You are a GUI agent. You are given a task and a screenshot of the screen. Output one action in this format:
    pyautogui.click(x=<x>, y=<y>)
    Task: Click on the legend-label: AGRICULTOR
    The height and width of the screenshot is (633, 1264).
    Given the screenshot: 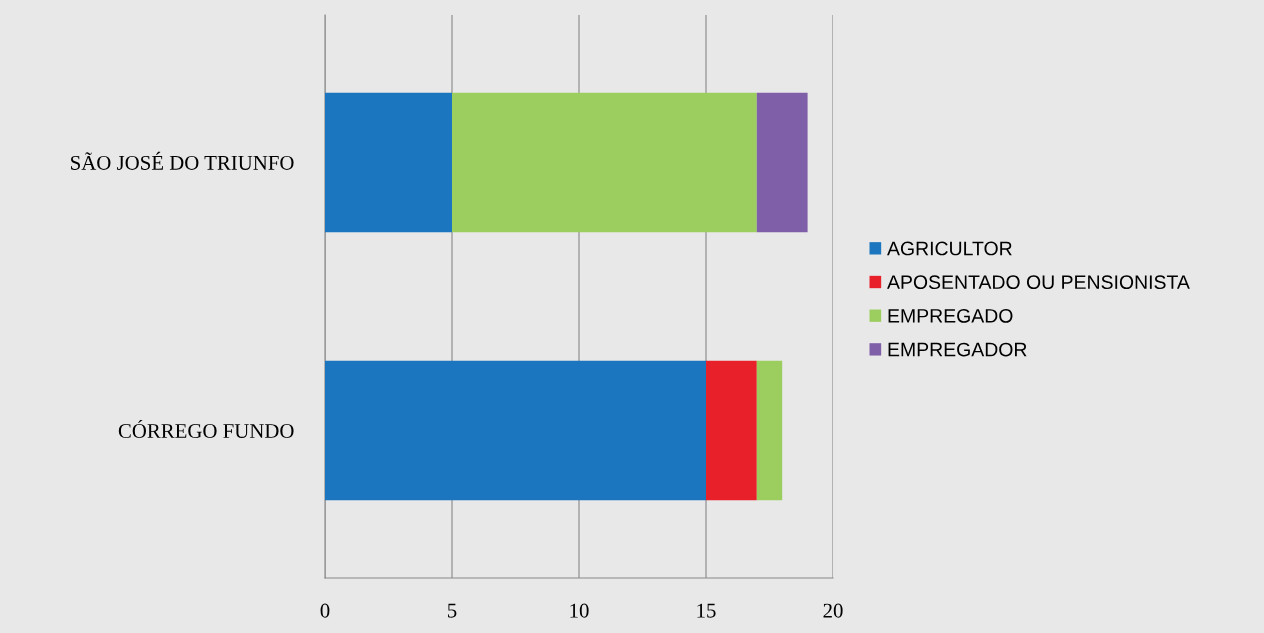 What is the action you would take?
    pyautogui.click(x=949, y=248)
    